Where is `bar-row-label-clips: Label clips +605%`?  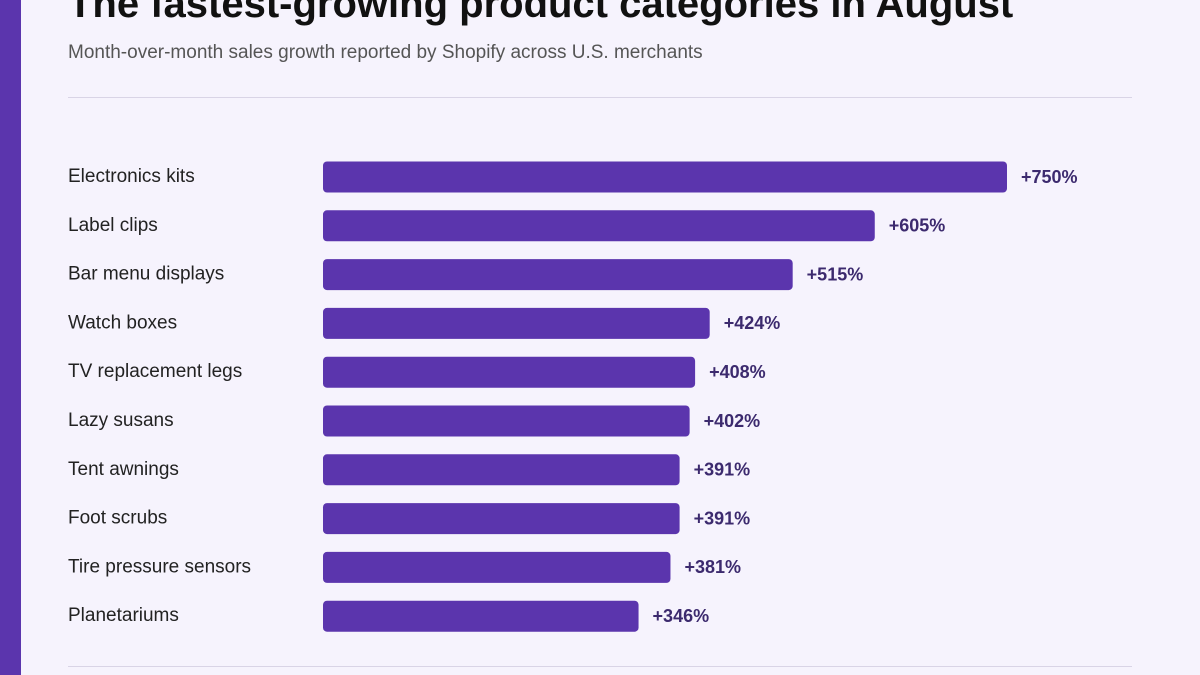 bar-row-label-clips: Label clips +605% is located at coordinates (507, 226).